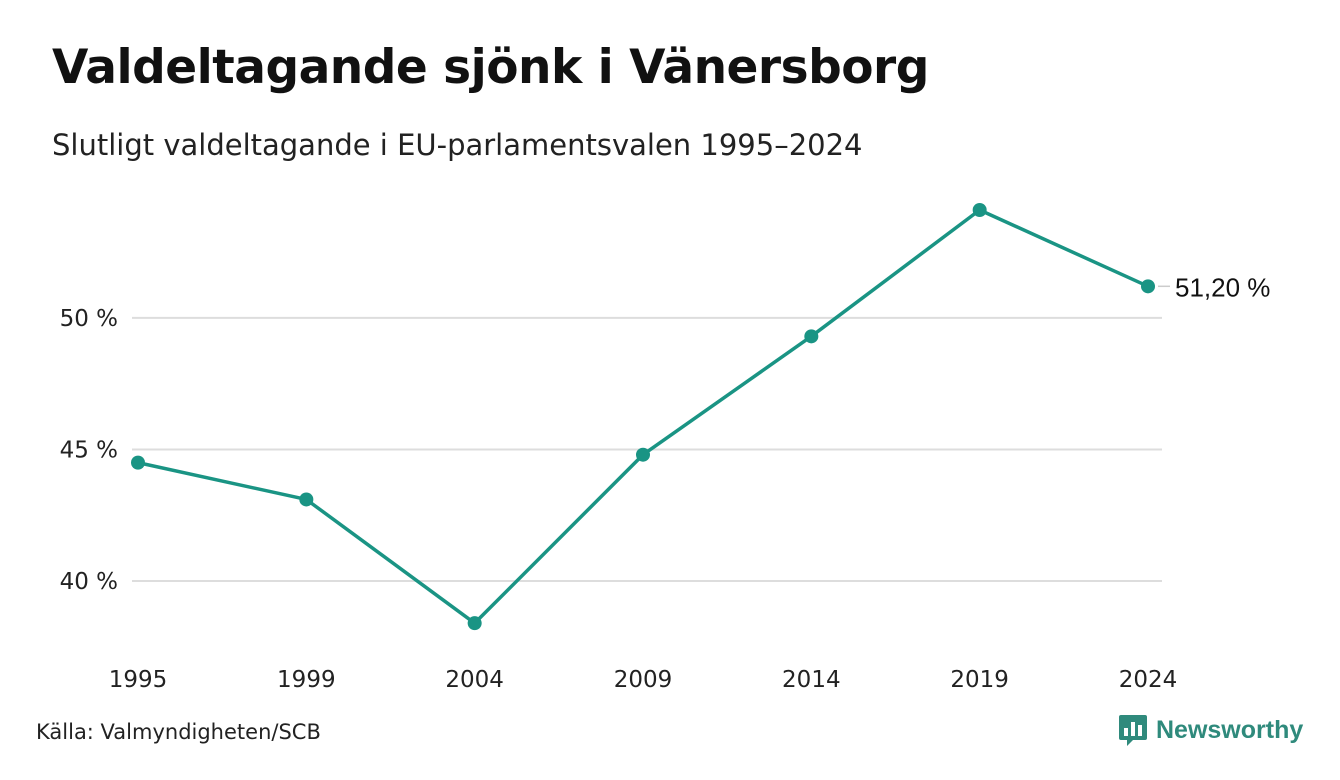 Image resolution: width=1340 pixels, height=780 pixels. Describe the element at coordinates (138, 680) in the screenshot. I see `x-tick-label: 1995` at that location.